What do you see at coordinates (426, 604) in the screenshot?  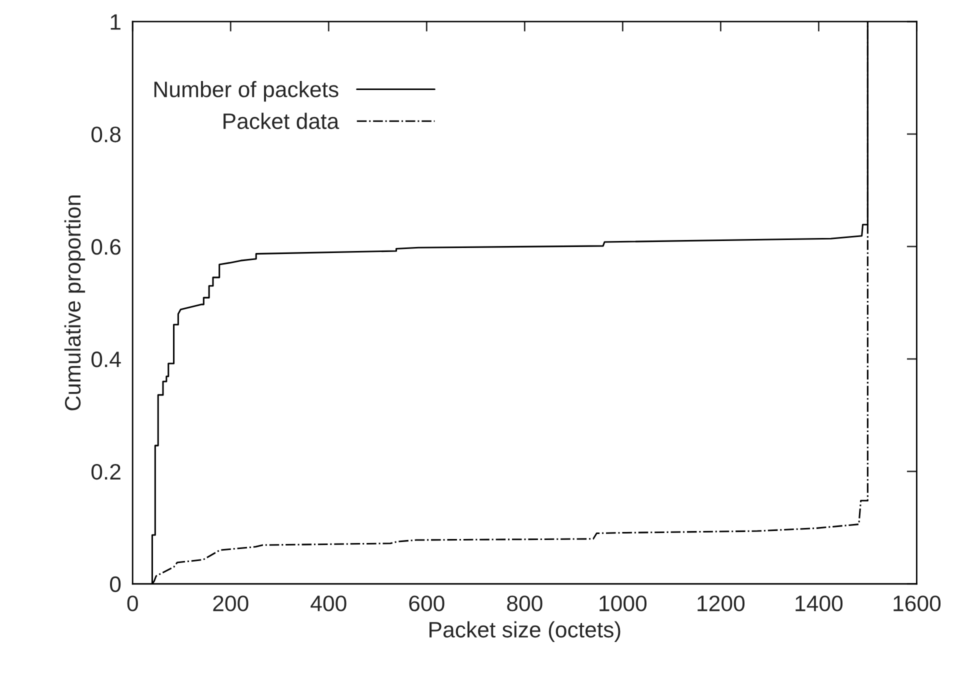 I see `x-tick-label: 600` at bounding box center [426, 604].